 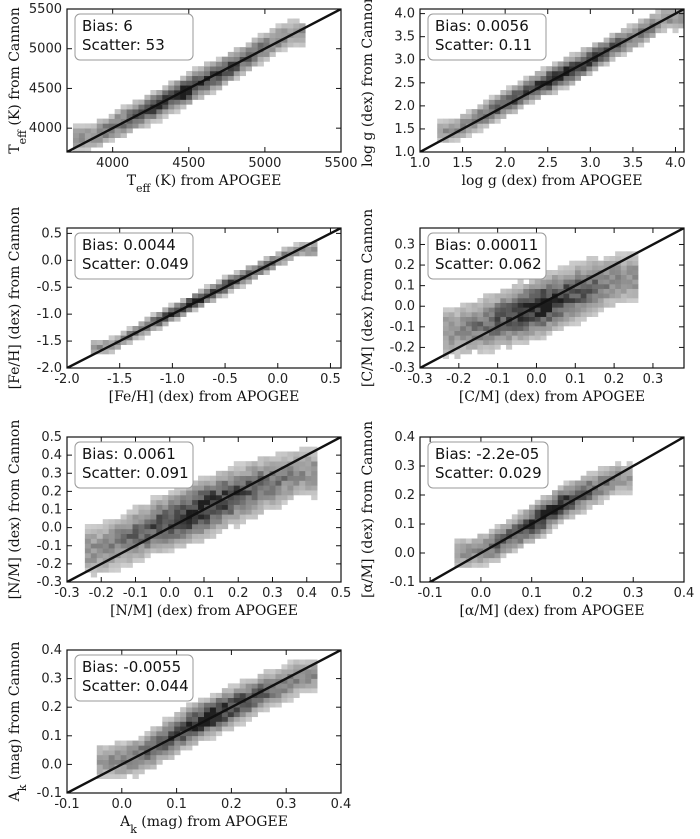 What do you see at coordinates (51, 233) in the screenshot?
I see `y-tick-label: 0.5` at bounding box center [51, 233].